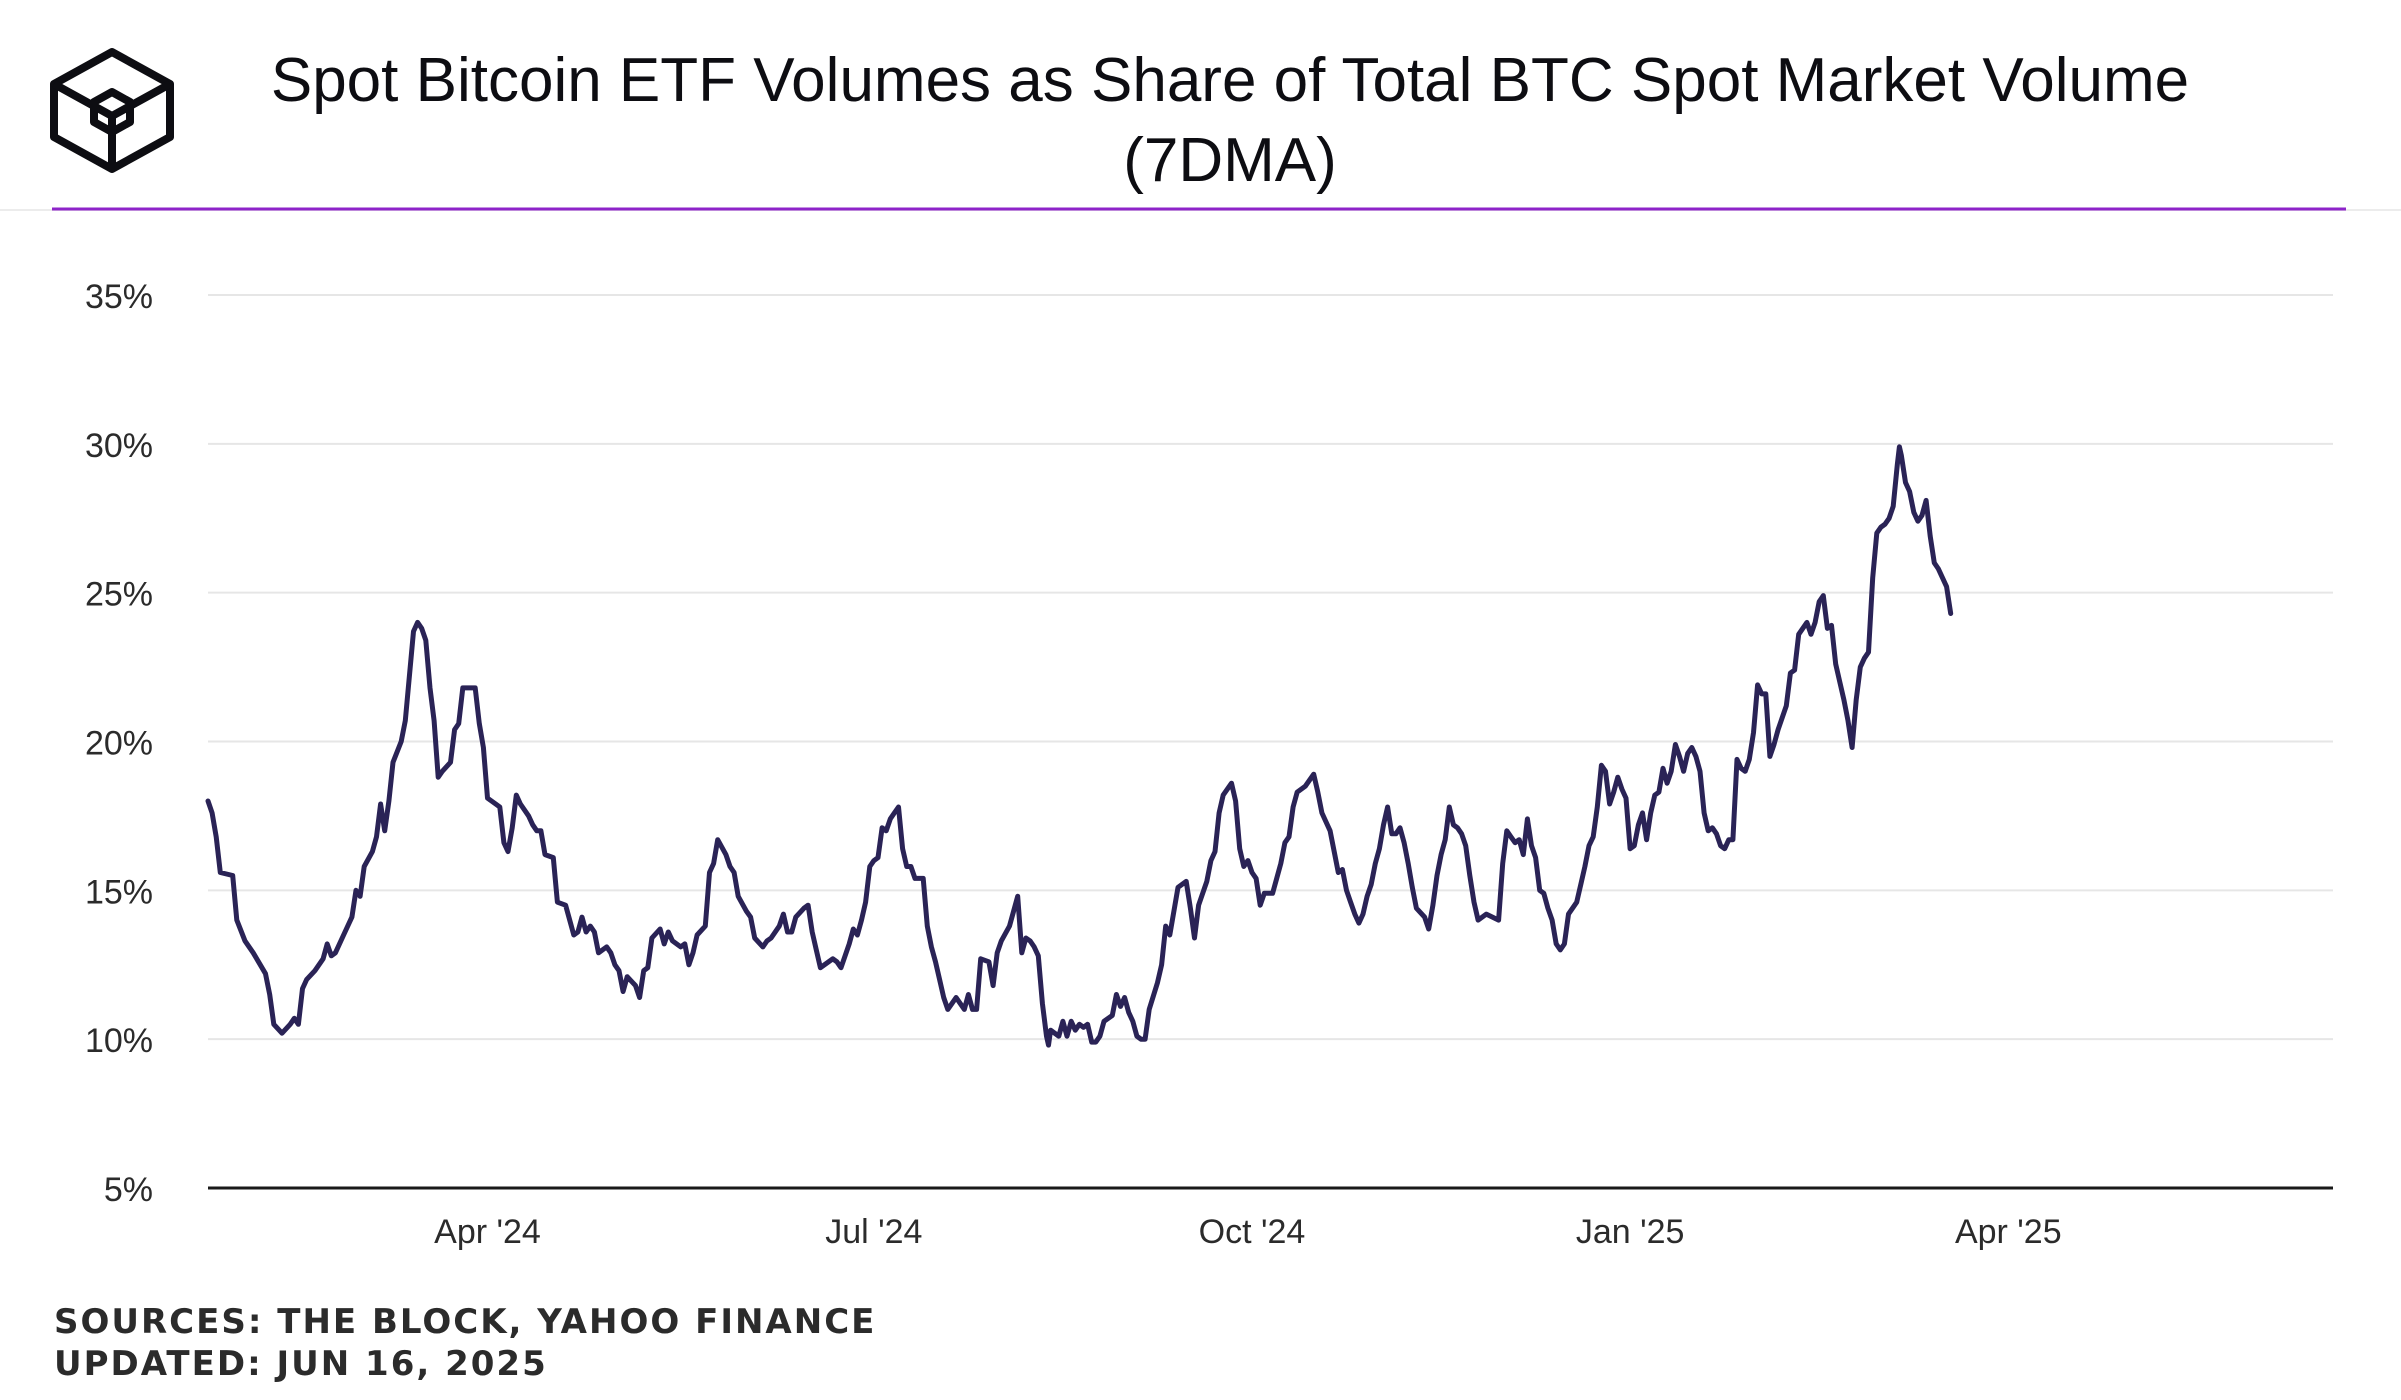  Describe the element at coordinates (1630, 1232) in the screenshot. I see `x-tick-label: Jan '25` at that location.